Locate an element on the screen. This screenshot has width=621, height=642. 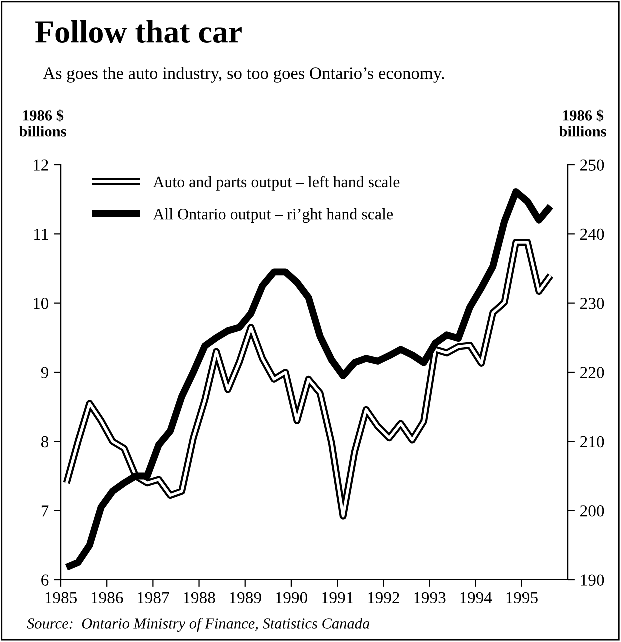
y2-tick-label: 190 is located at coordinates (592, 580).